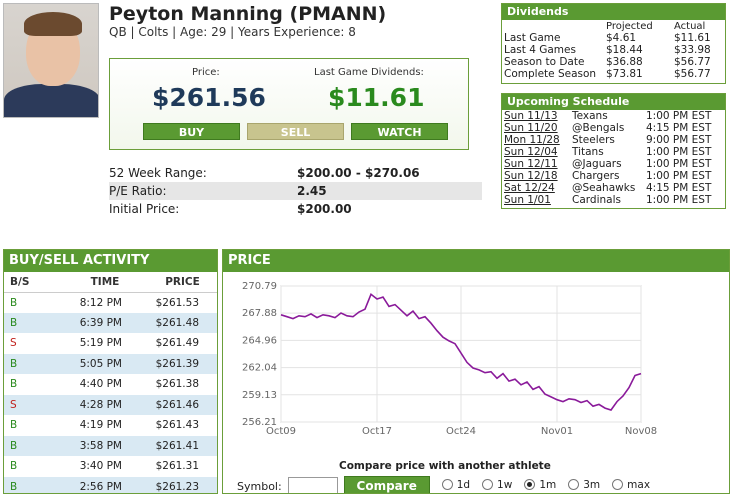 This screenshot has height=494, width=737. What do you see at coordinates (598, 128) in the screenshot?
I see `schedule-opponent: @Bengals` at bounding box center [598, 128].